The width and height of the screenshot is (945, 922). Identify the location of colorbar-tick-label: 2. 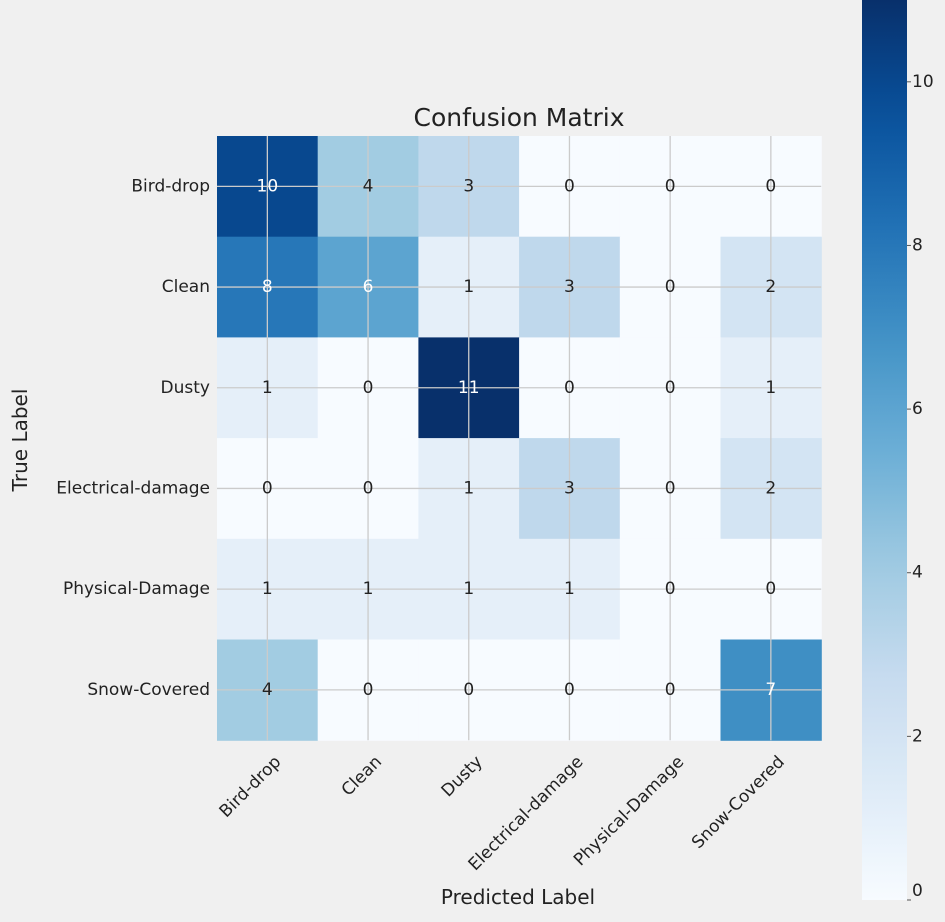
(917, 736).